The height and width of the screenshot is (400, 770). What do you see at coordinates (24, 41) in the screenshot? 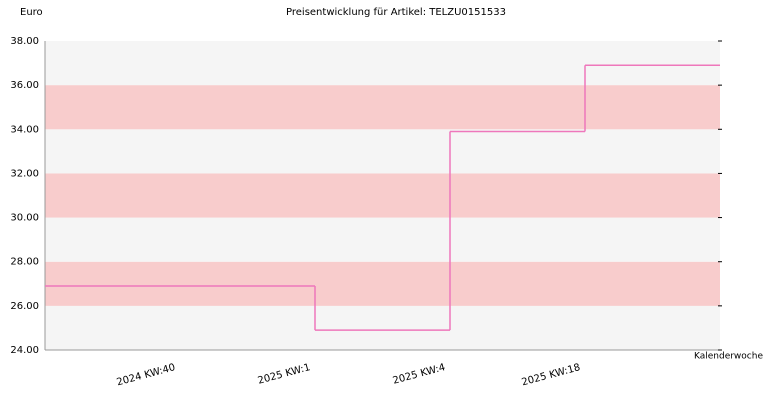
I see `y-tick-label: 38.00` at bounding box center [24, 41].